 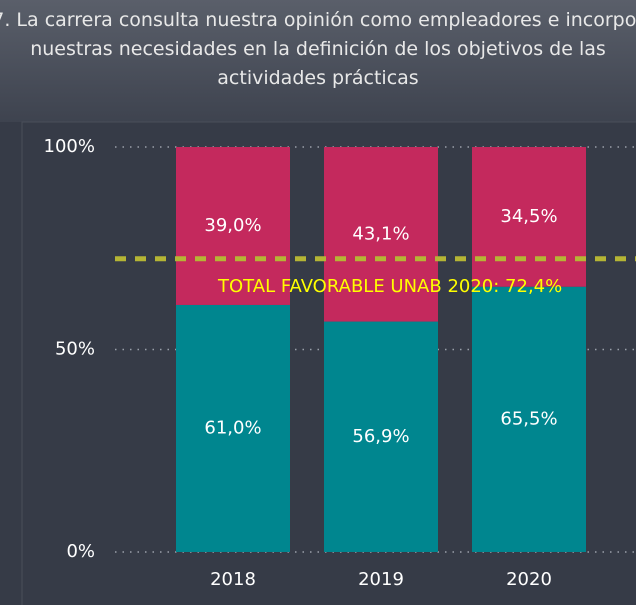 I want to click on reference-label: TOTAL FAVORABLE UNAB 2020: 72,4%, so click(x=389, y=286).